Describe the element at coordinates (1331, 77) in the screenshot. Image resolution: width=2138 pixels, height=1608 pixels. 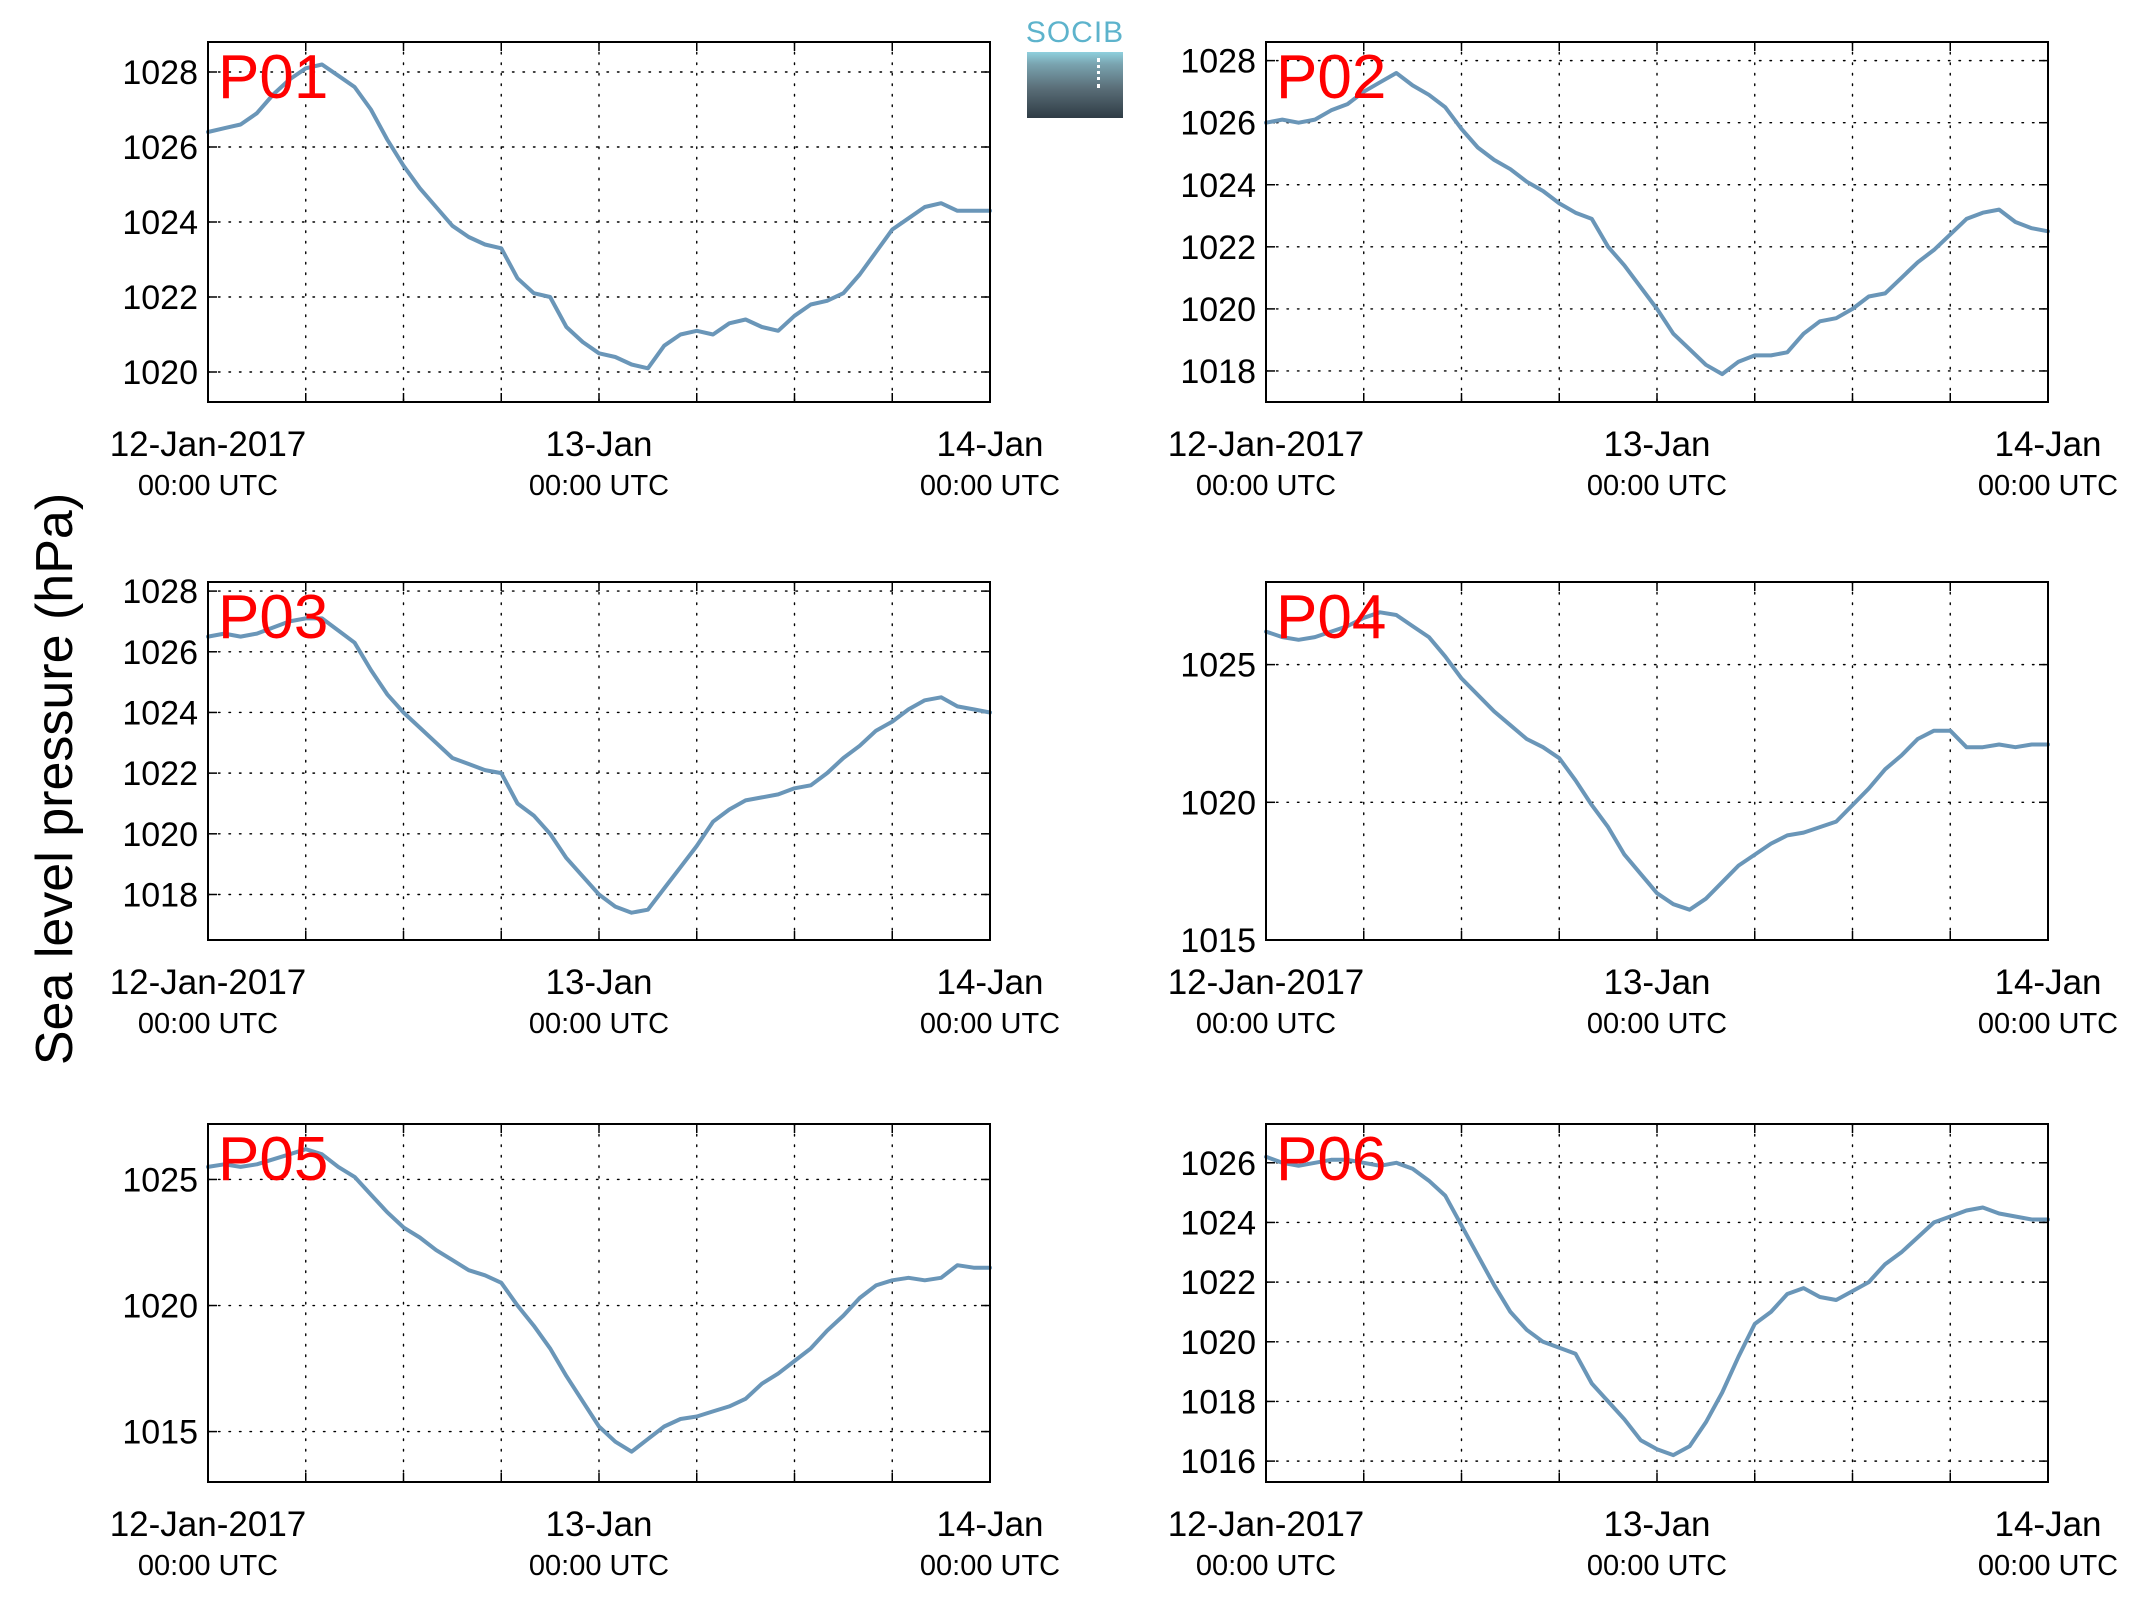
I see `panel-label: P02` at that location.